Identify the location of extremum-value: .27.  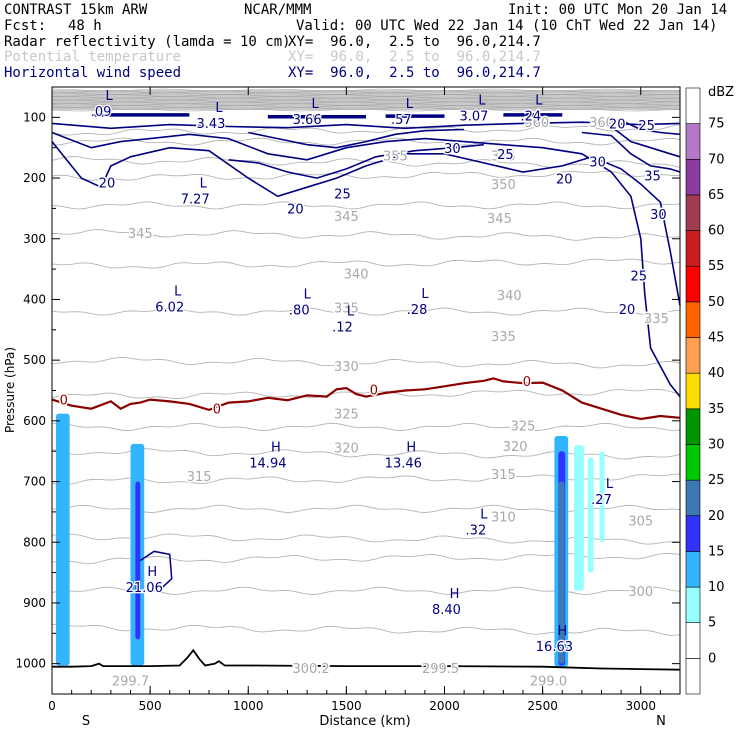
(601, 500).